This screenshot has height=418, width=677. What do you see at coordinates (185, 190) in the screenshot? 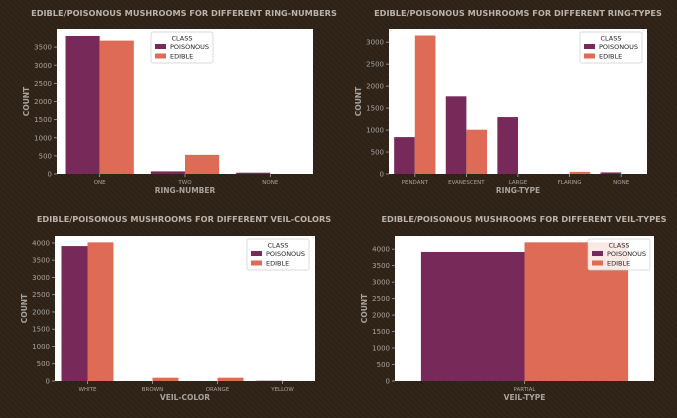
I see `x-axis-label: RING-NUMBER` at bounding box center [185, 190].